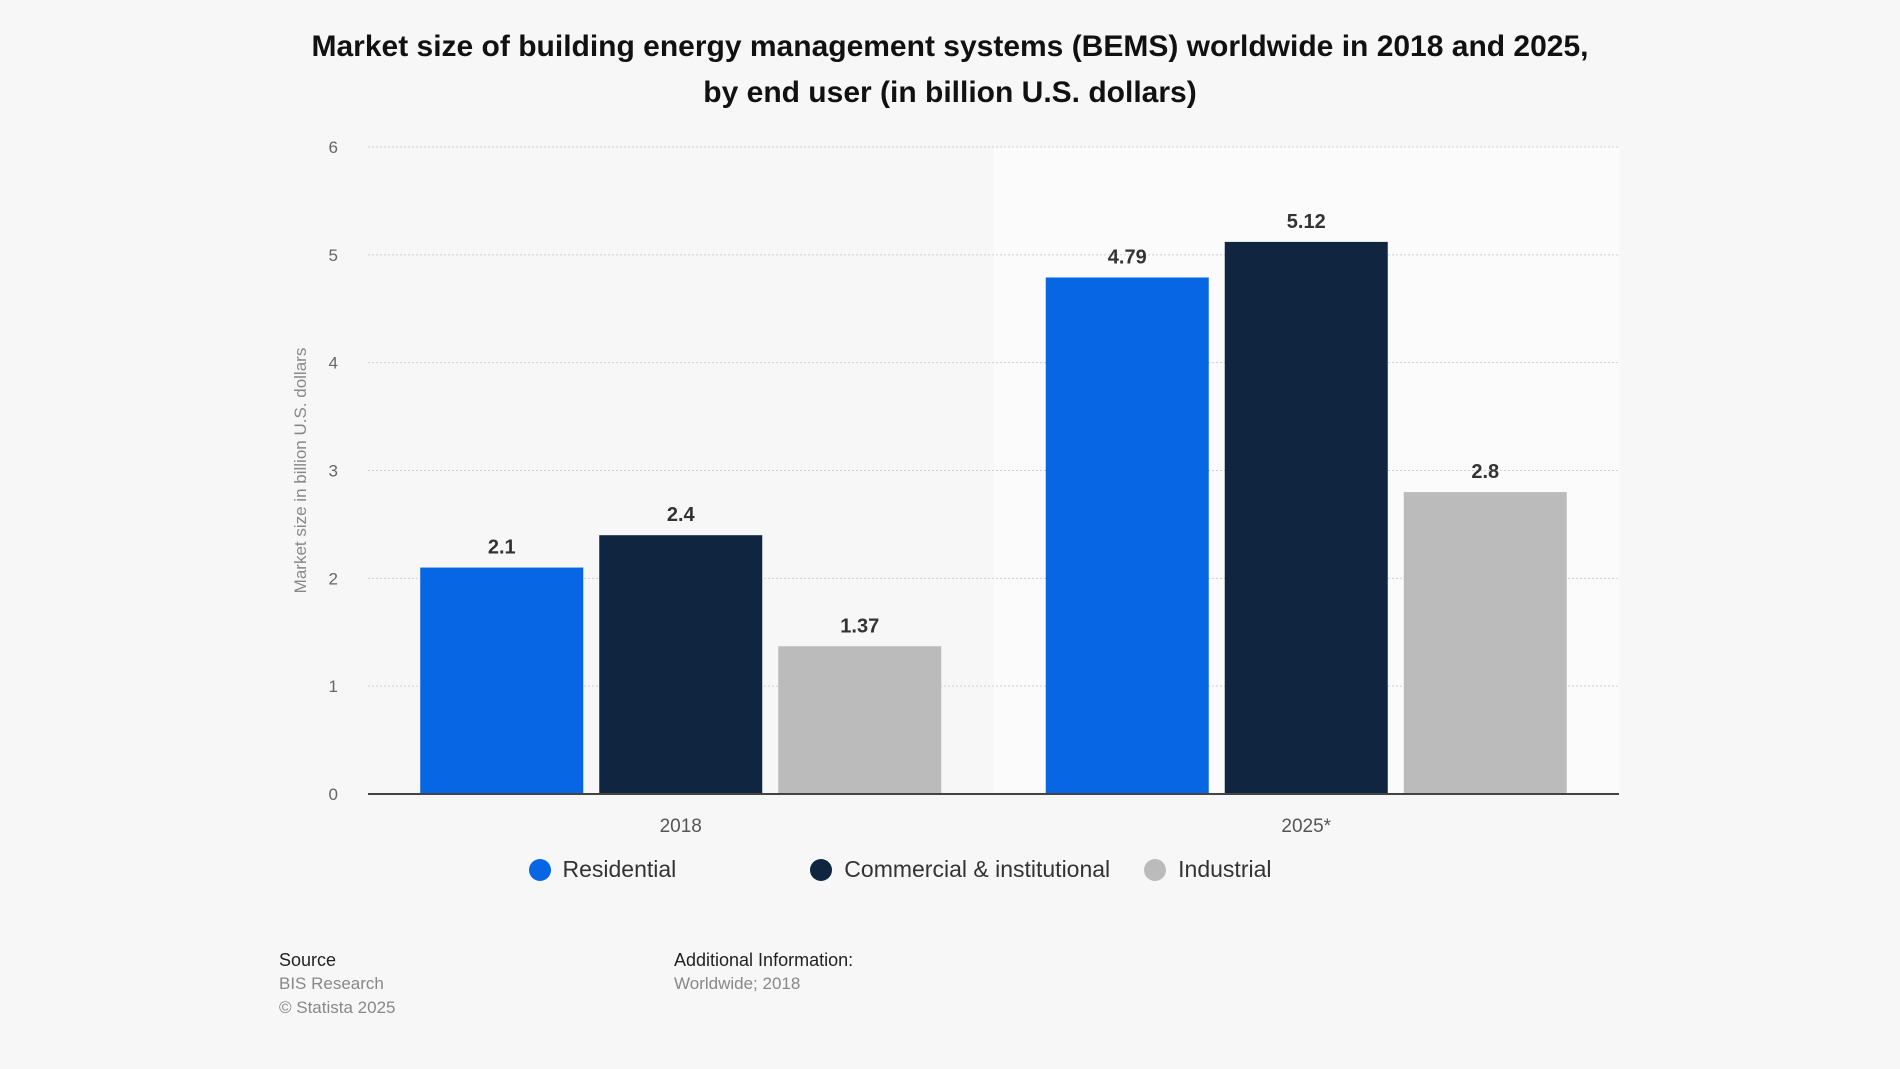  I want to click on legend-label: Commercial & institutional, so click(977, 869).